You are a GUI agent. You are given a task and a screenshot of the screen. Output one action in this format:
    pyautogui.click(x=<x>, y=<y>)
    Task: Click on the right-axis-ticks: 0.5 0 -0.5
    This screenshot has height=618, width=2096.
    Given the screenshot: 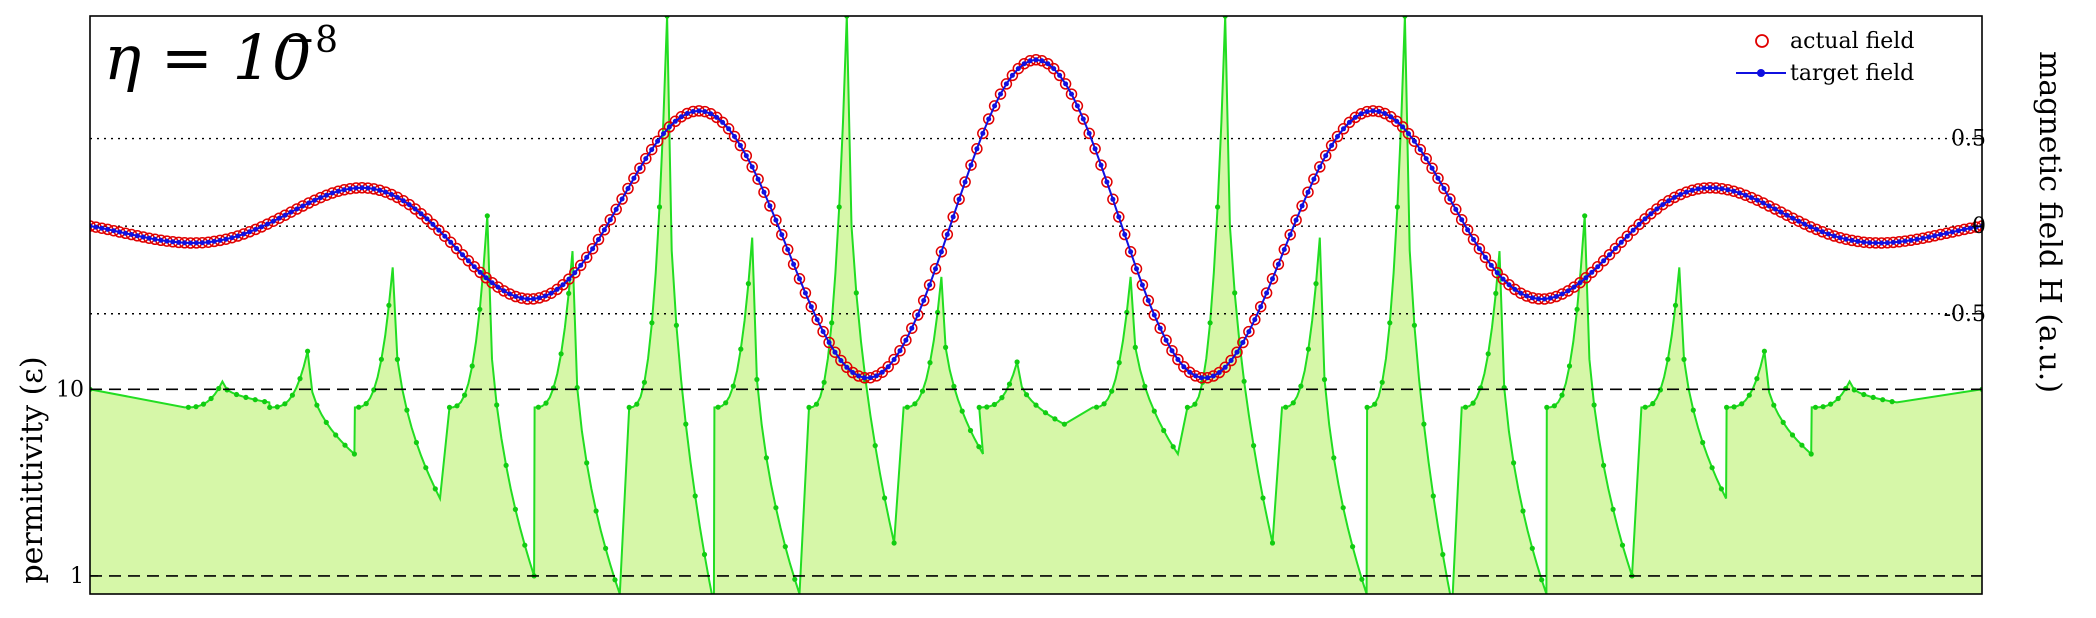 What is the action you would take?
    pyautogui.click(x=1965, y=227)
    